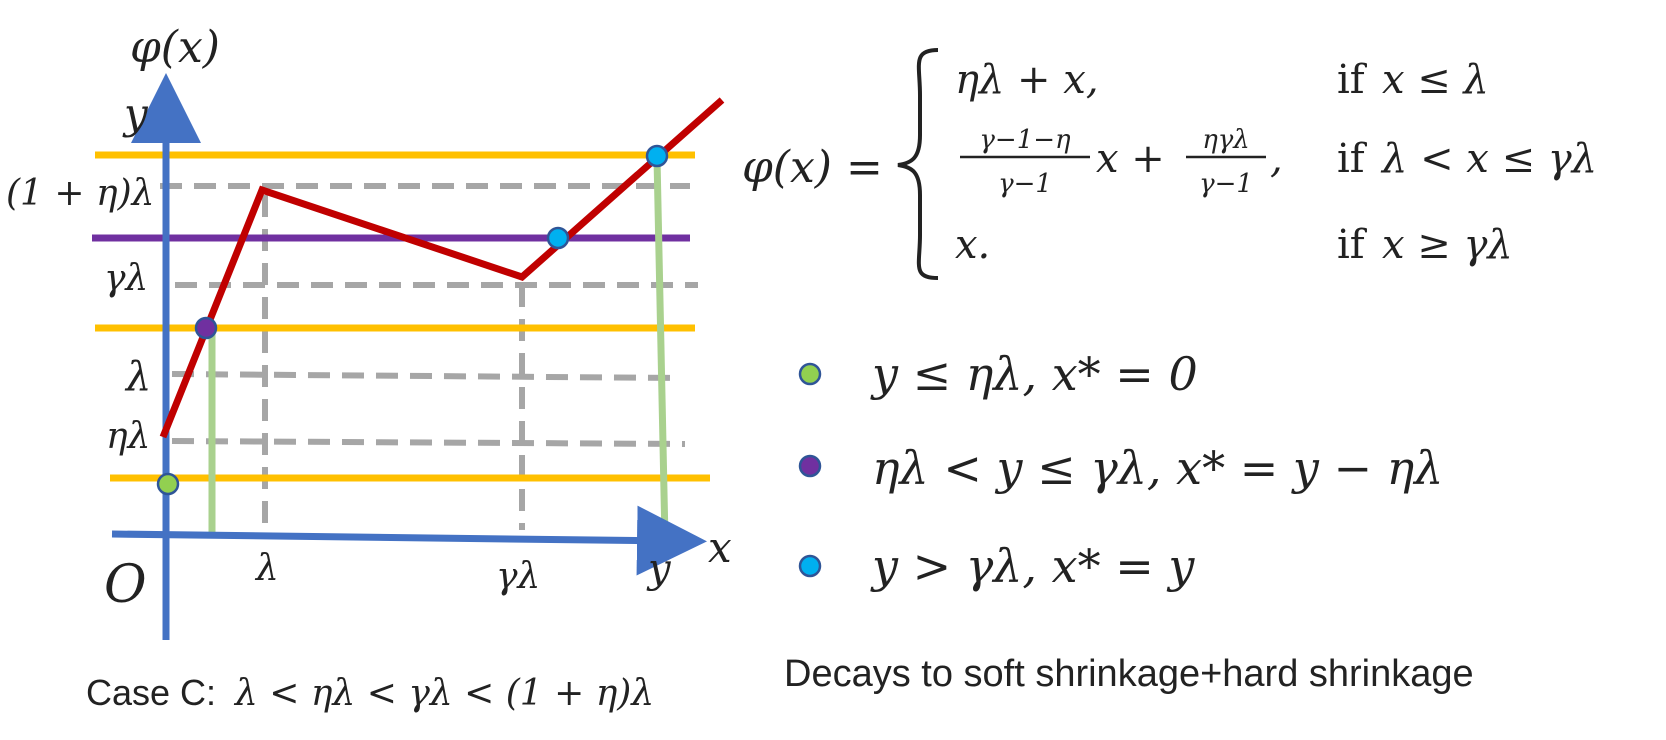 The width and height of the screenshot is (1666, 740). What do you see at coordinates (428, 442) in the screenshot?
I see `guide-line-eta-lambda` at bounding box center [428, 442].